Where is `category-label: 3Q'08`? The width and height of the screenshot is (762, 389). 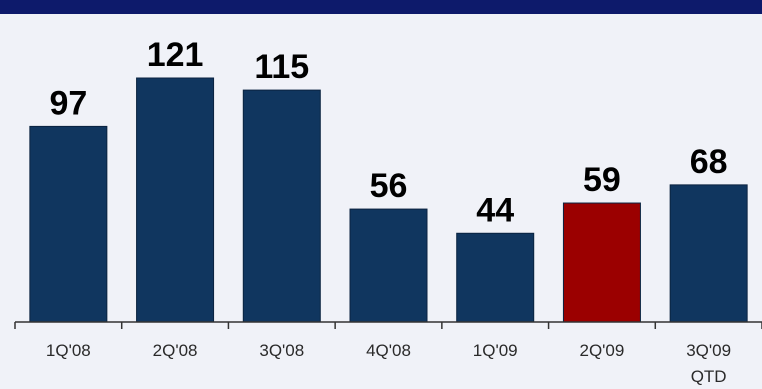 category-label: 3Q'08 is located at coordinates (281, 350).